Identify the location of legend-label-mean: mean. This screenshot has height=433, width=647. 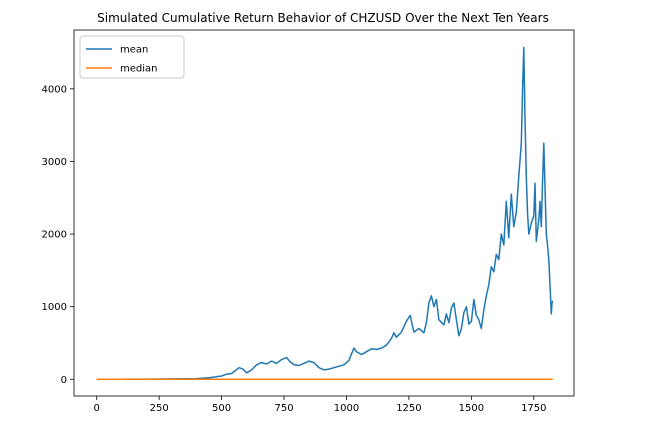
(134, 50).